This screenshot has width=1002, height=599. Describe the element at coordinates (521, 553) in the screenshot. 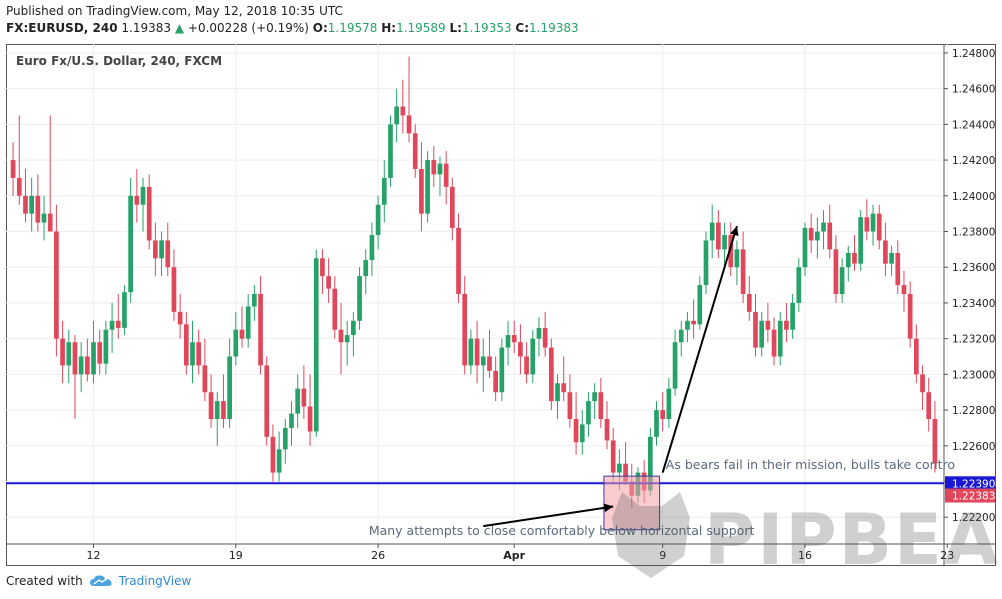

I see `time-axis: 12 19 26 Apr 9 16 23` at that location.